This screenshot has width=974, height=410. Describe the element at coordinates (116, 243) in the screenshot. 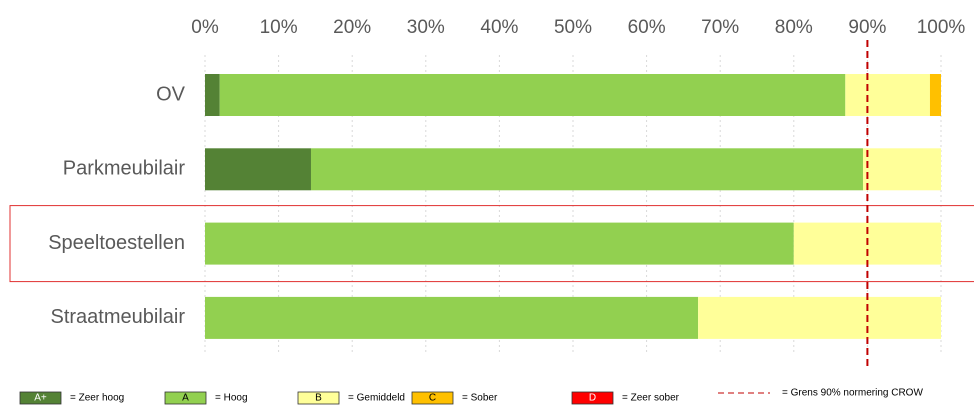

I see `category-label: Speeltoestellen` at that location.